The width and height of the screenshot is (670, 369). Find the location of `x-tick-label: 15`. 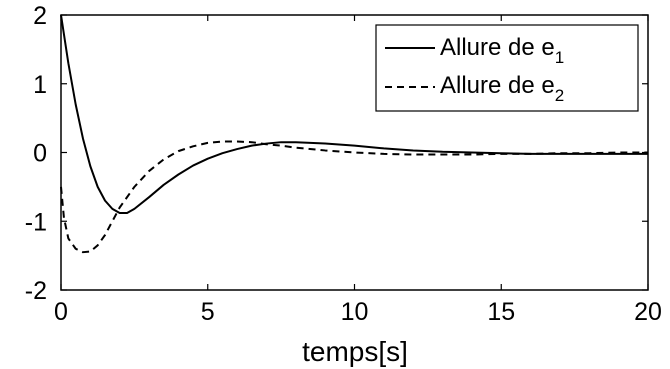

x-tick-label: 15 is located at coordinates (501, 312).